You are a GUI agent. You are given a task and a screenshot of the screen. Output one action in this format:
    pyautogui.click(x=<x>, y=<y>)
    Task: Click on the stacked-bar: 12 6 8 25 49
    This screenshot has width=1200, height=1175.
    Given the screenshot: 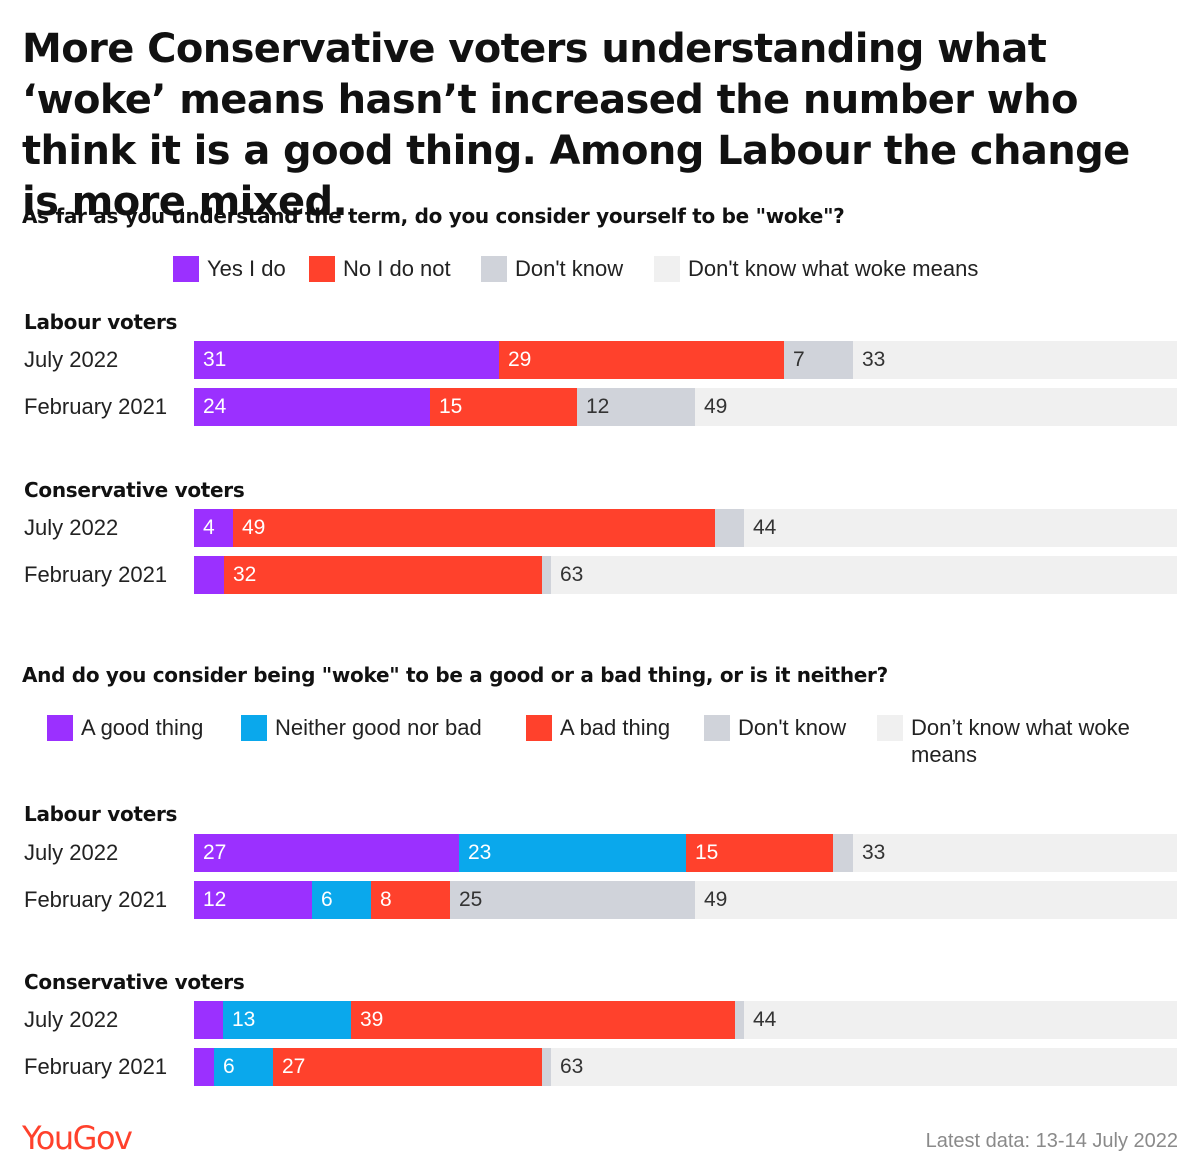 What is the action you would take?
    pyautogui.click(x=685, y=900)
    